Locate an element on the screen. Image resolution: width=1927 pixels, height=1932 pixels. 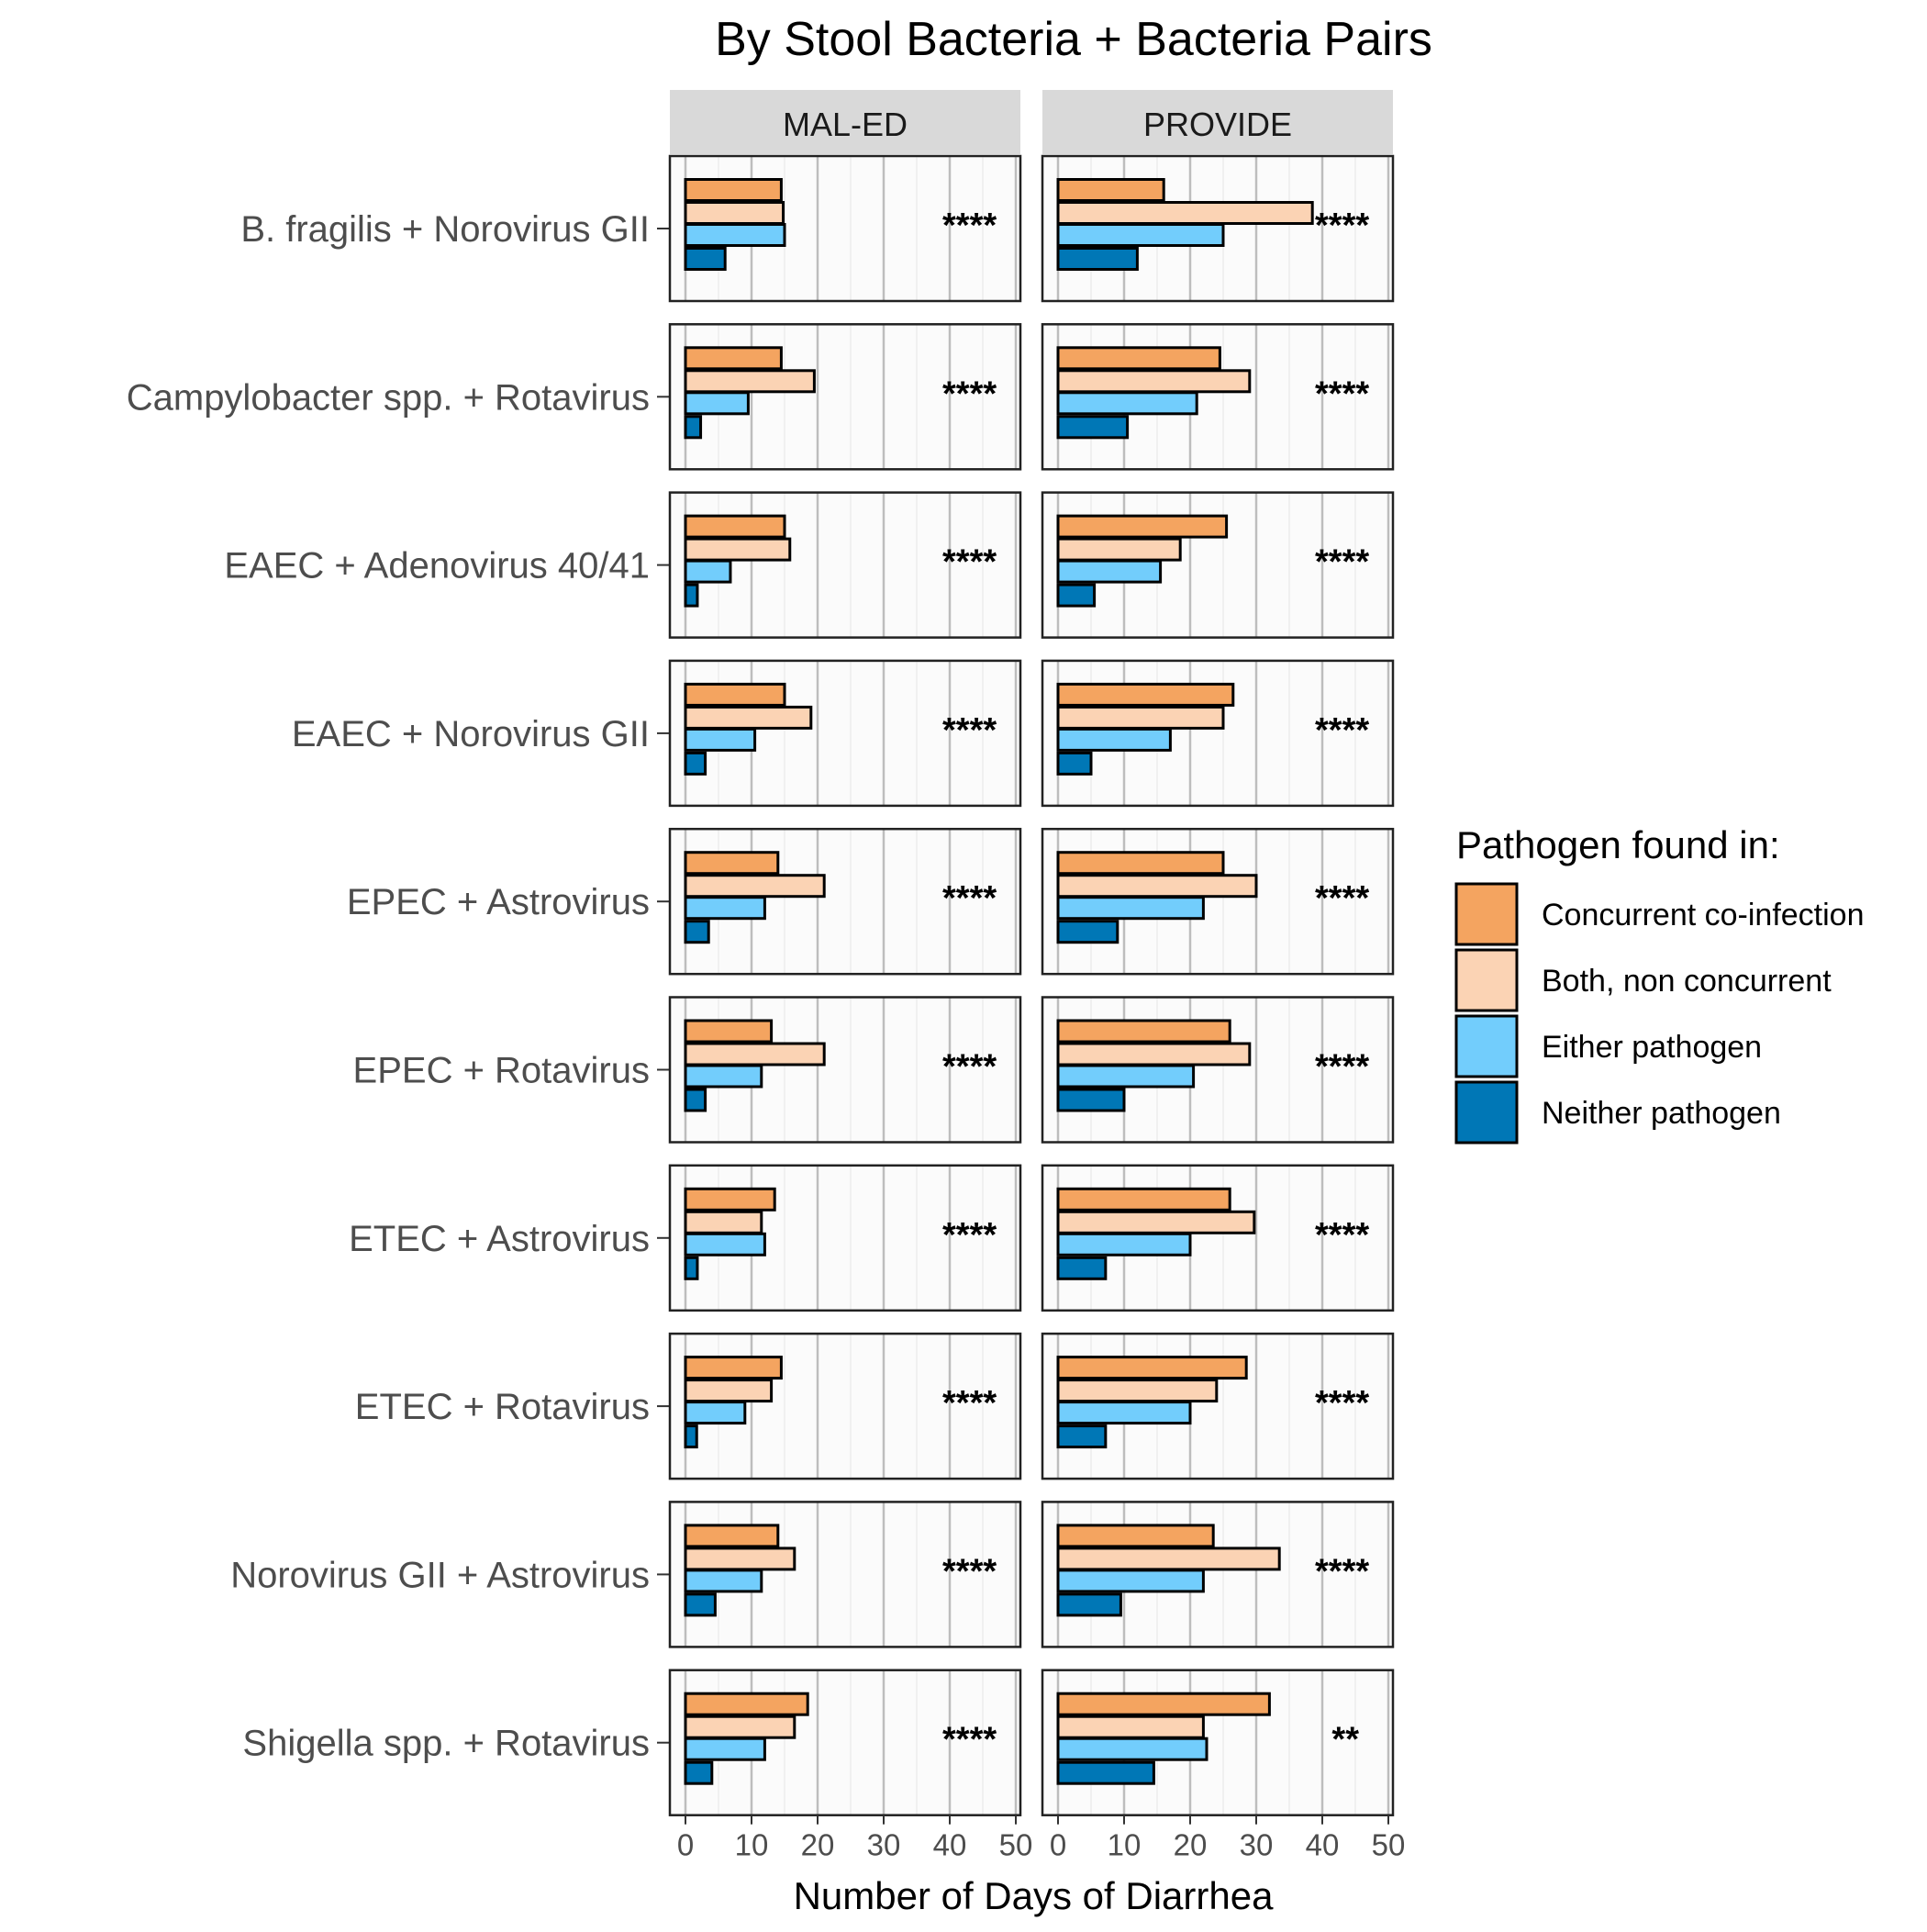
chart-title: By Stool Bacteria + Bacteria Pairs is located at coordinates (1073, 39).